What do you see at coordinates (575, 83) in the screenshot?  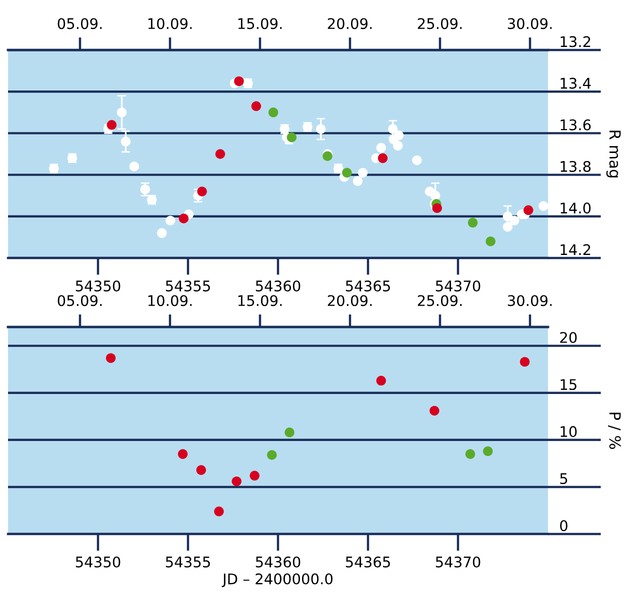 I see `y-tick-label: 13.4` at bounding box center [575, 83].